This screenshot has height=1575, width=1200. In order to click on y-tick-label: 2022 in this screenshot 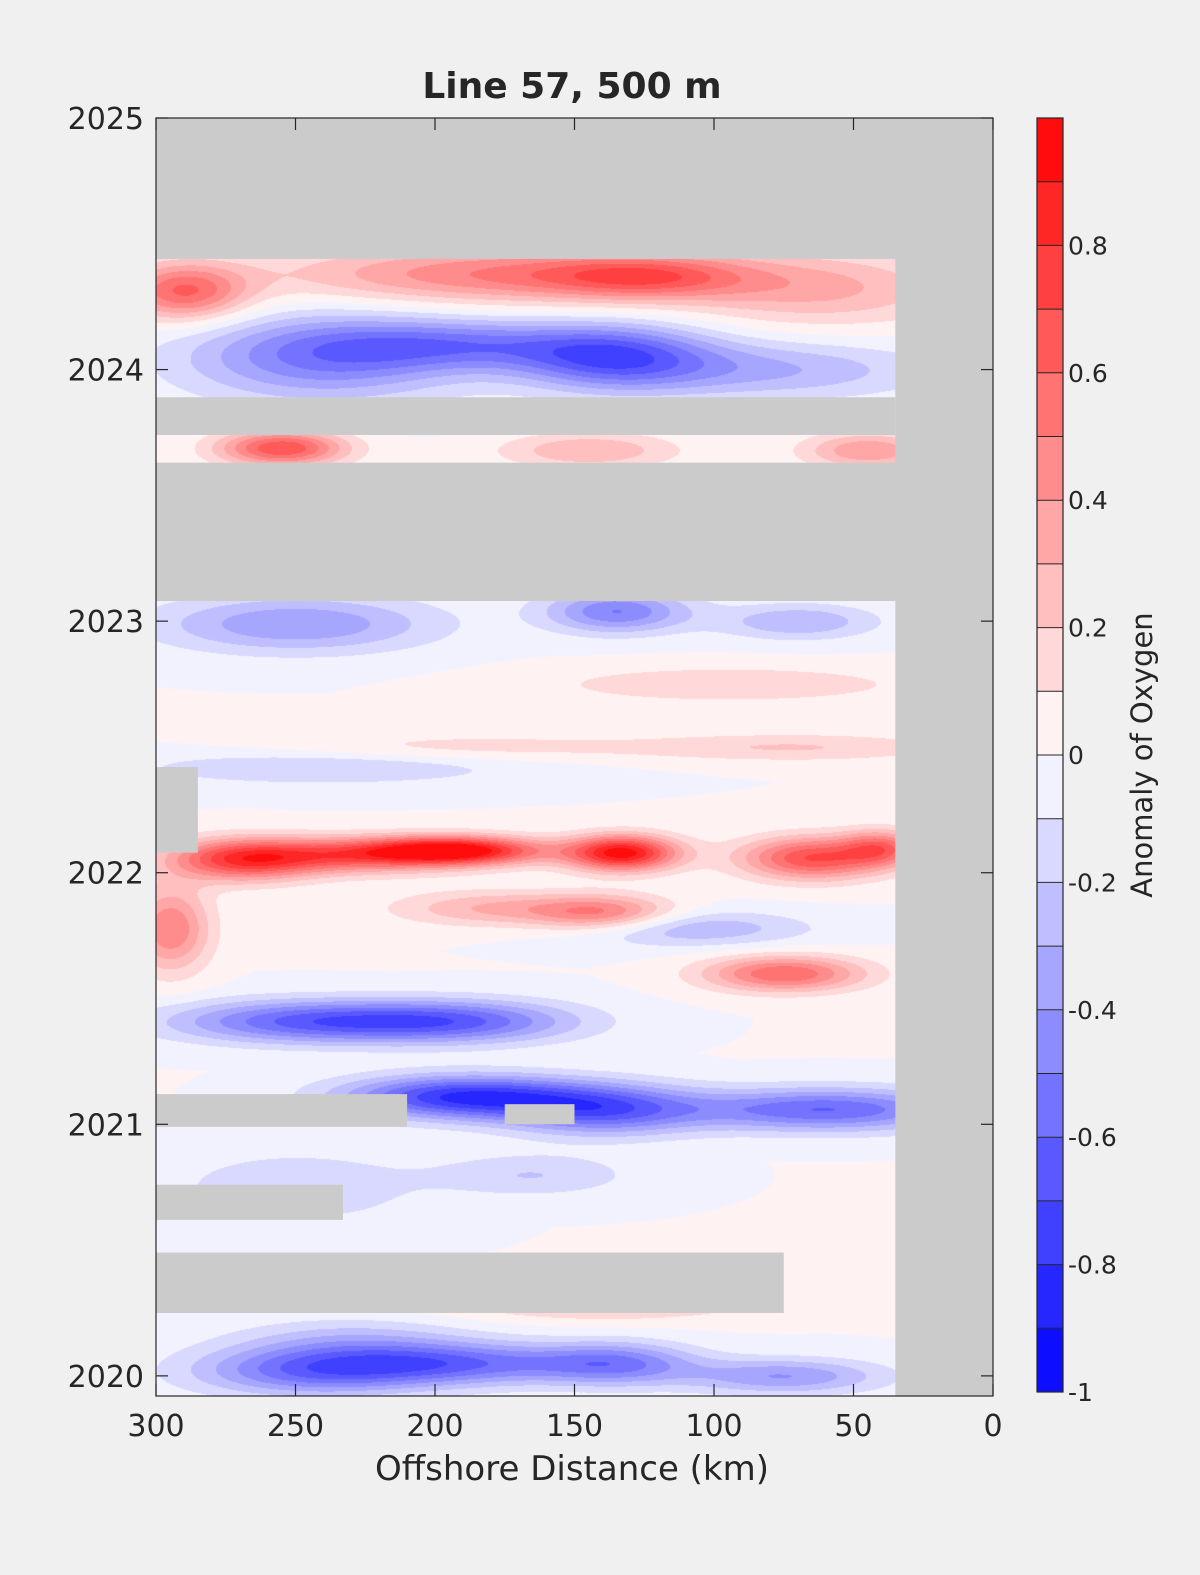, I will do `click(106, 874)`.